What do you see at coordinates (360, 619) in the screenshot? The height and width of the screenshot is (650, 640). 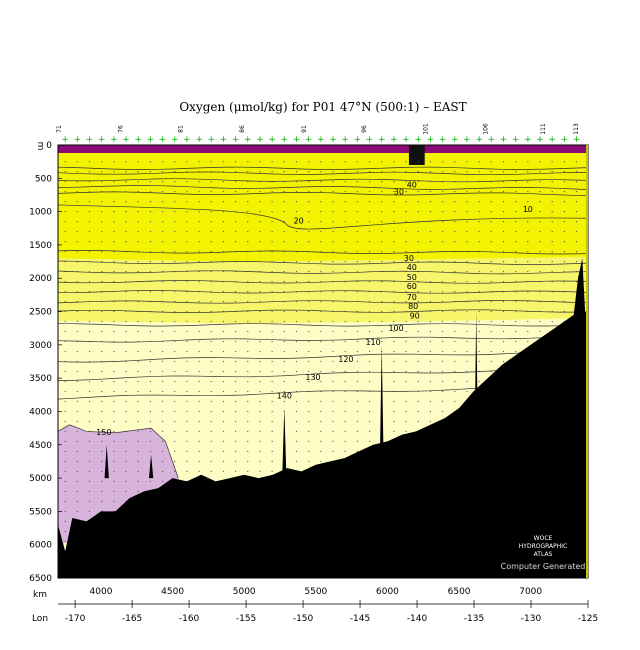 I see `lon-tick-label: -145` at bounding box center [360, 619].